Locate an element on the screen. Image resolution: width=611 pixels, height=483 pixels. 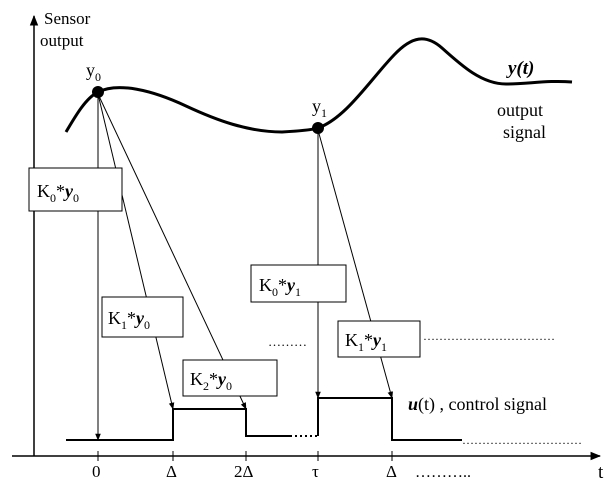
box-k0-y0: K0*y0 is located at coordinates (75, 189).